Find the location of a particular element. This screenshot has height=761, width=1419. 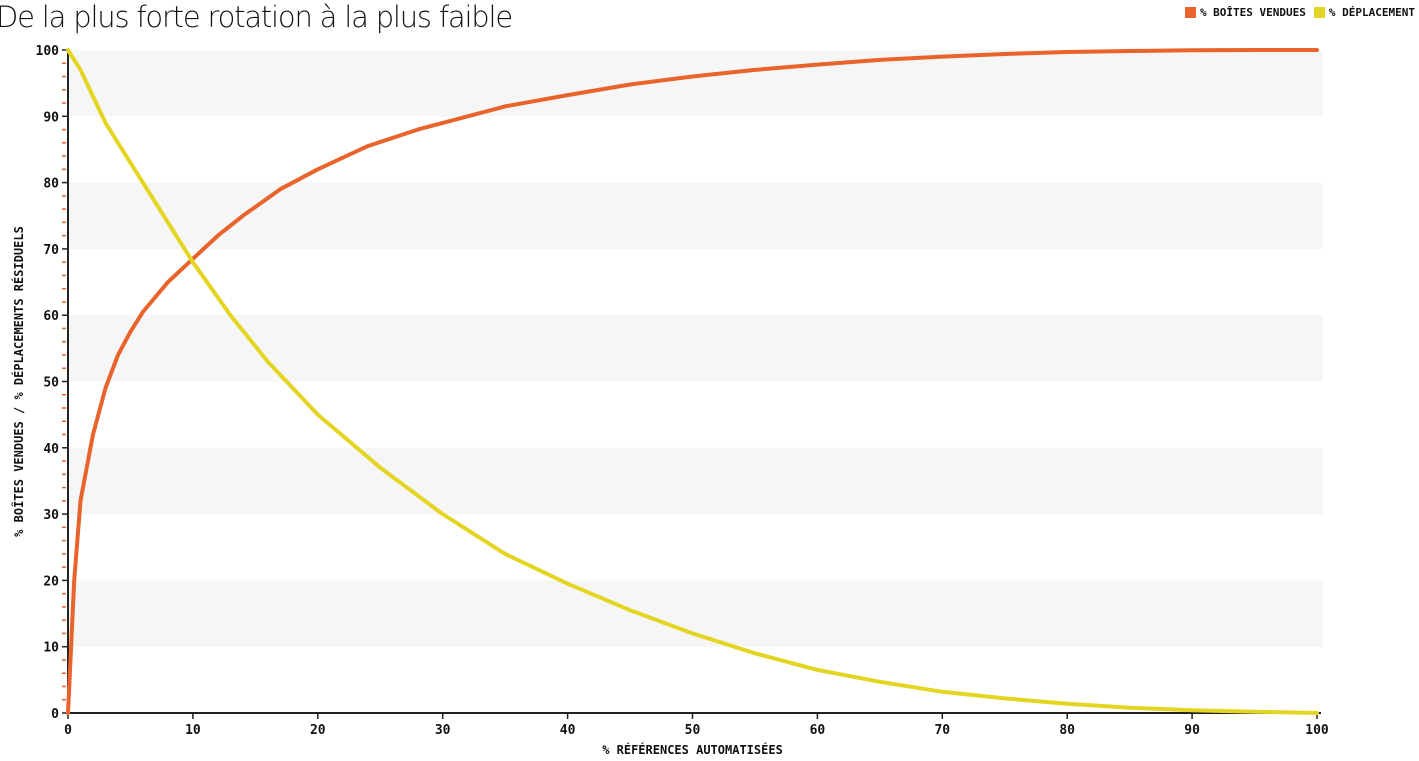

y-tick-label: 100 is located at coordinates (48, 51).